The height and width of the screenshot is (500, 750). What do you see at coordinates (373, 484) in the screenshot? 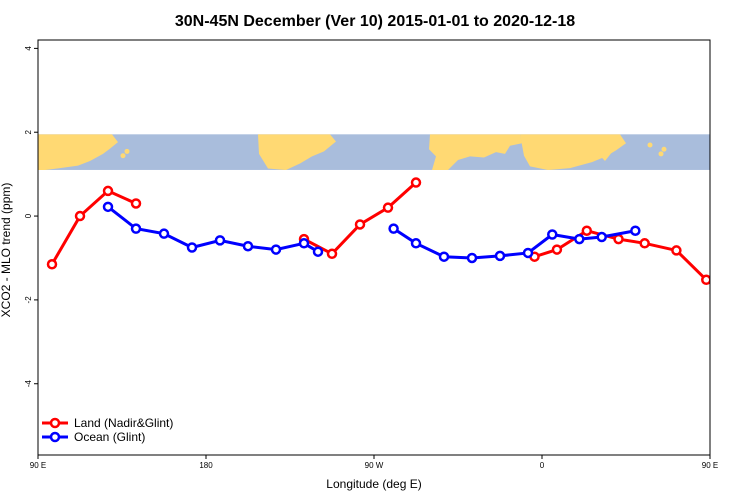
I see `x-axis-label: Longitude (deg E)` at bounding box center [373, 484].